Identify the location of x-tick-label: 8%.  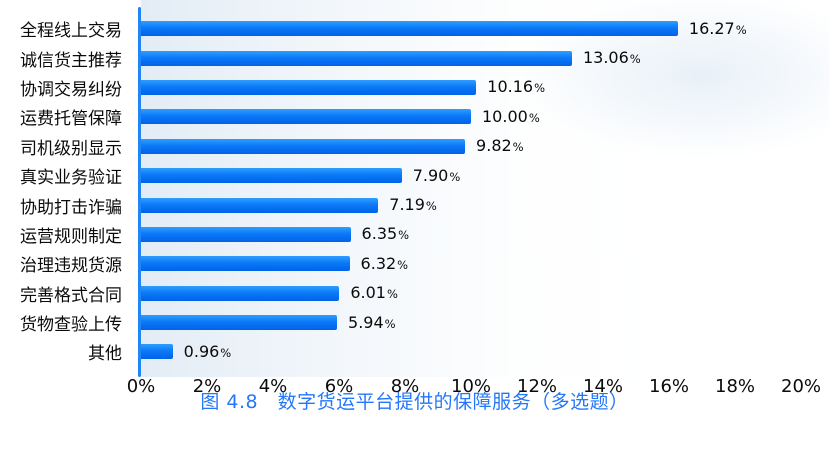
(405, 386).